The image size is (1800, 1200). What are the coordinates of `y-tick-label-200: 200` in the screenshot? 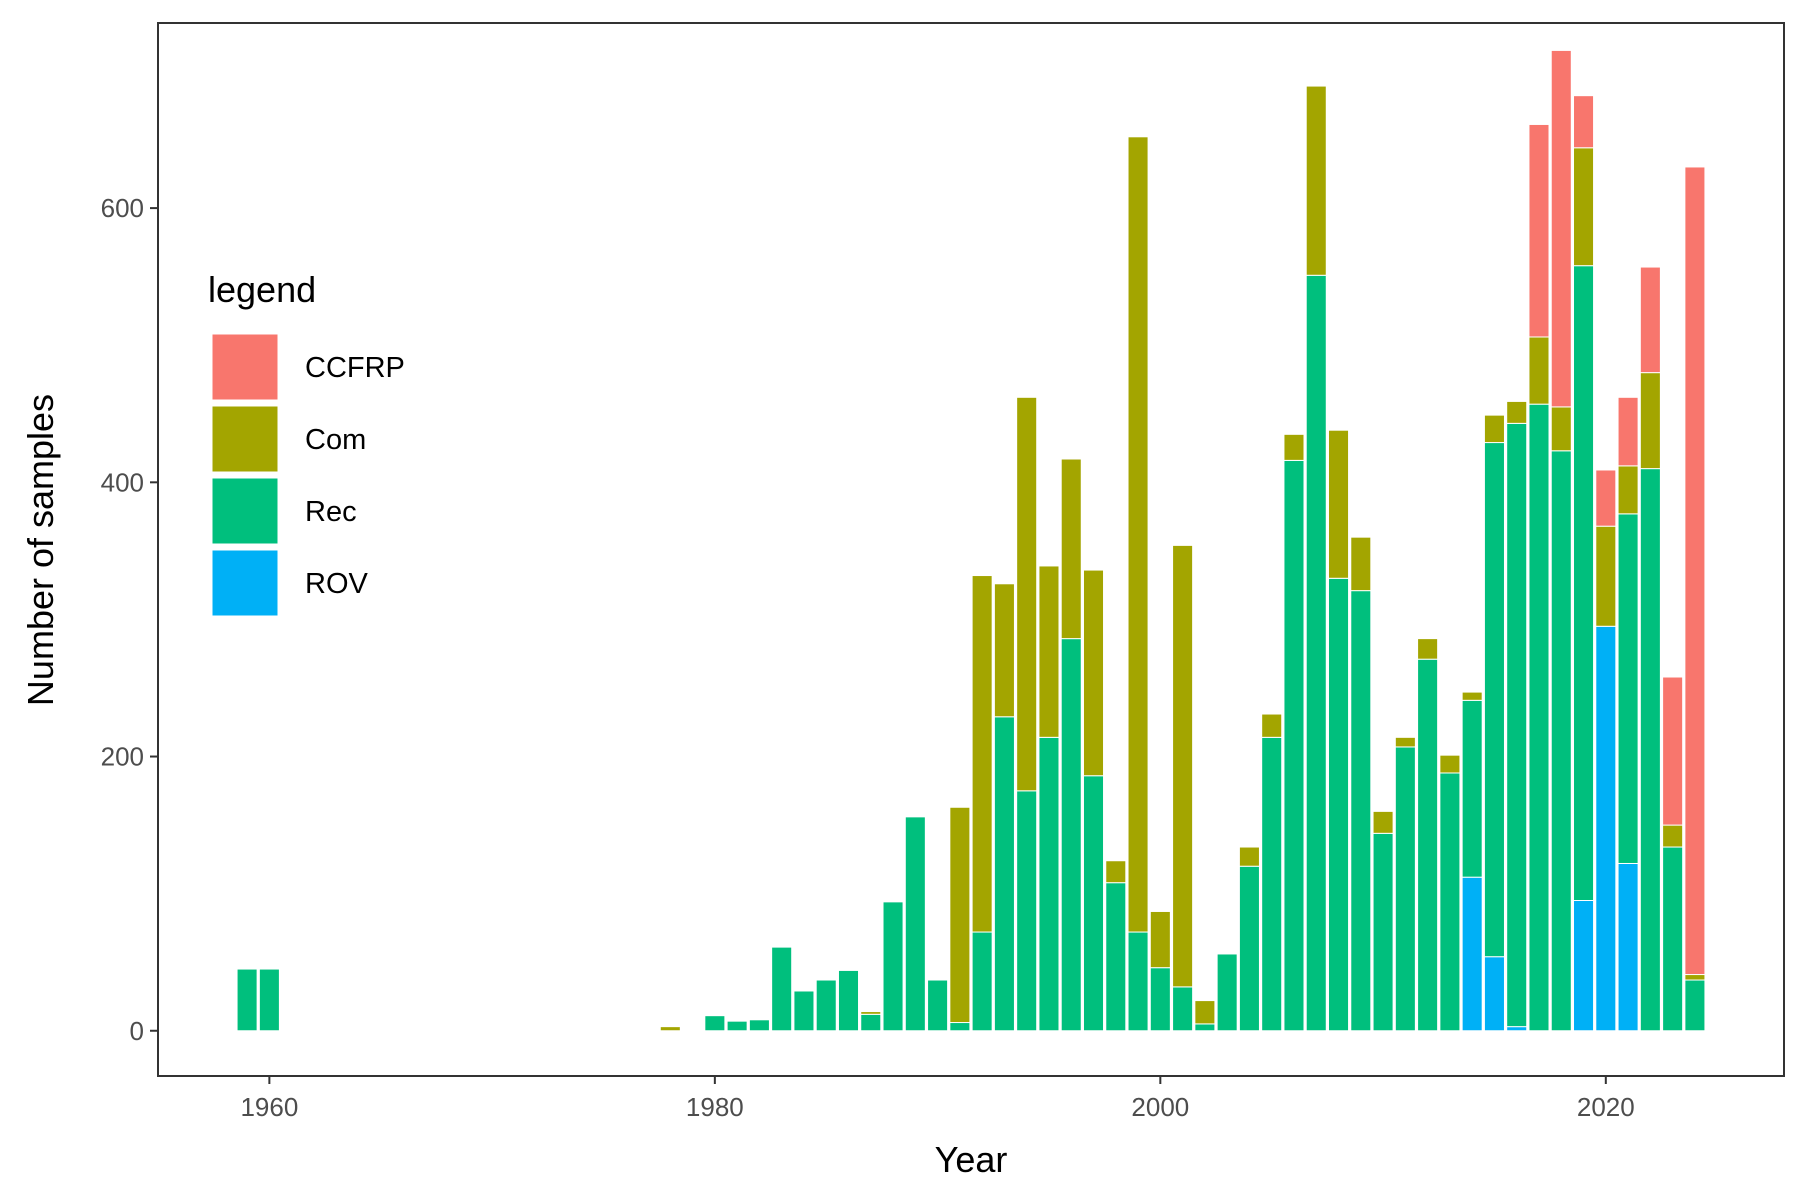 It's located at (122, 757).